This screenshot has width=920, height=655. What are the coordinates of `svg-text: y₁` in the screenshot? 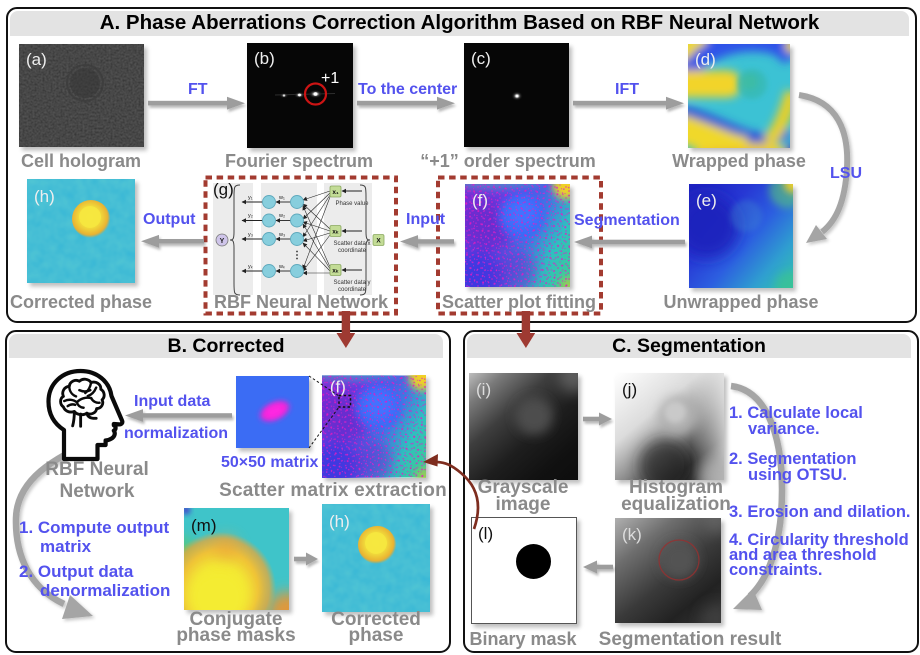 It's located at (250, 198).